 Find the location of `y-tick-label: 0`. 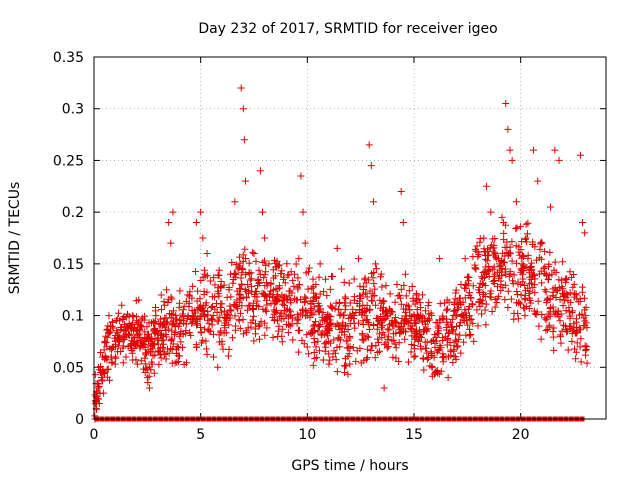

y-tick-label: 0 is located at coordinates (79, 420).